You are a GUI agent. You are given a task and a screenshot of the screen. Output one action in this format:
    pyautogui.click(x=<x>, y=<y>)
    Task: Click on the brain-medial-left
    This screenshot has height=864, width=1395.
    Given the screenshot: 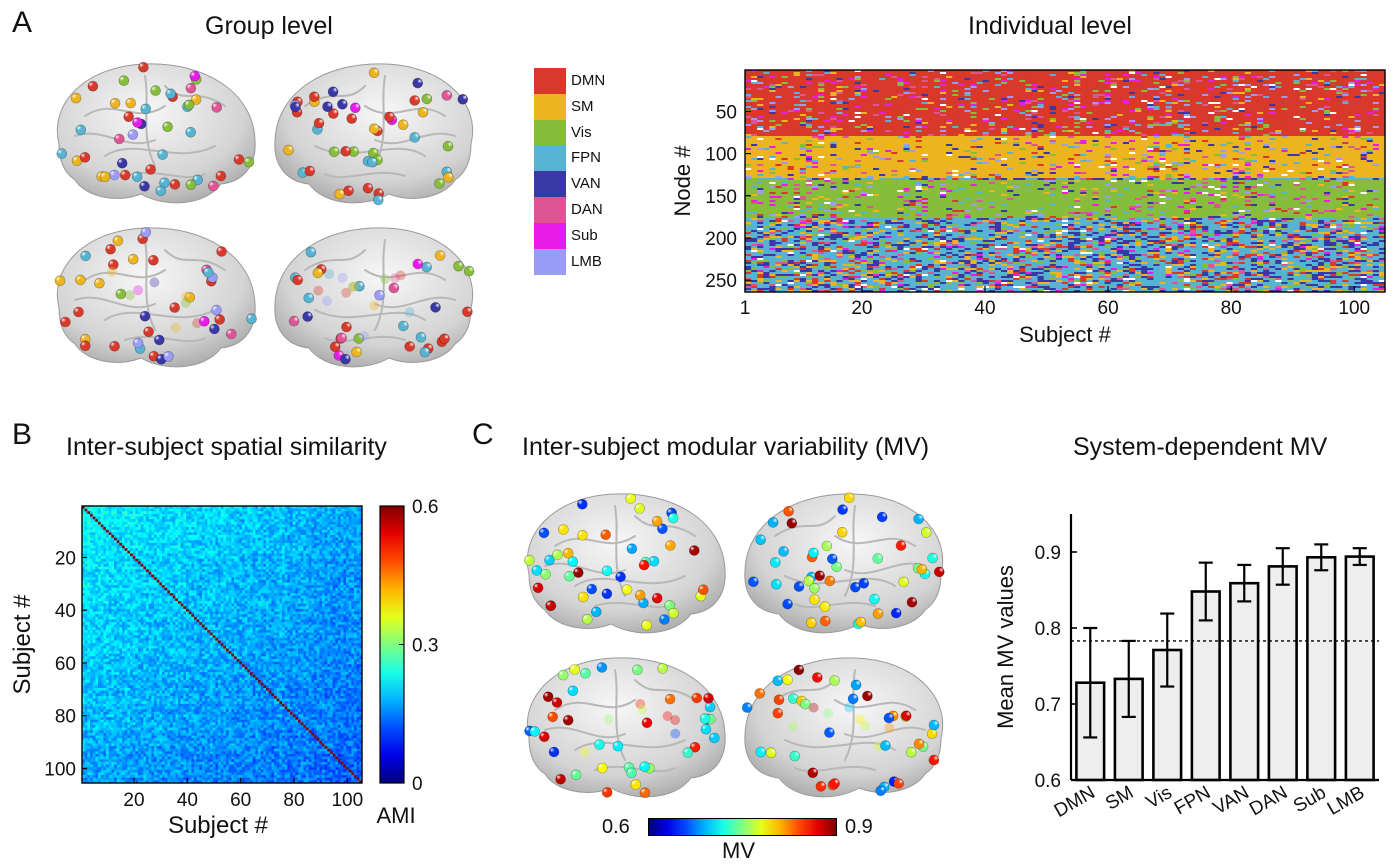 What is the action you would take?
    pyautogui.click(x=156, y=296)
    